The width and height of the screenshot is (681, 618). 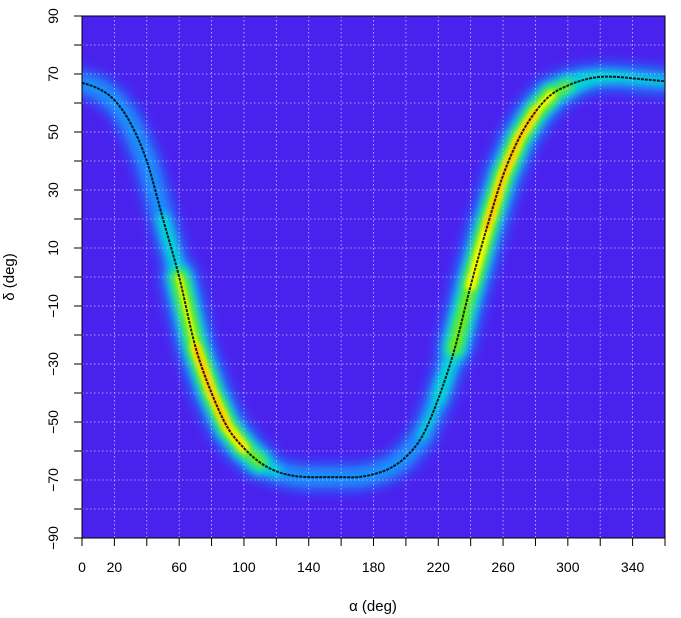 I want to click on y-tick-label: 10, so click(x=53, y=248).